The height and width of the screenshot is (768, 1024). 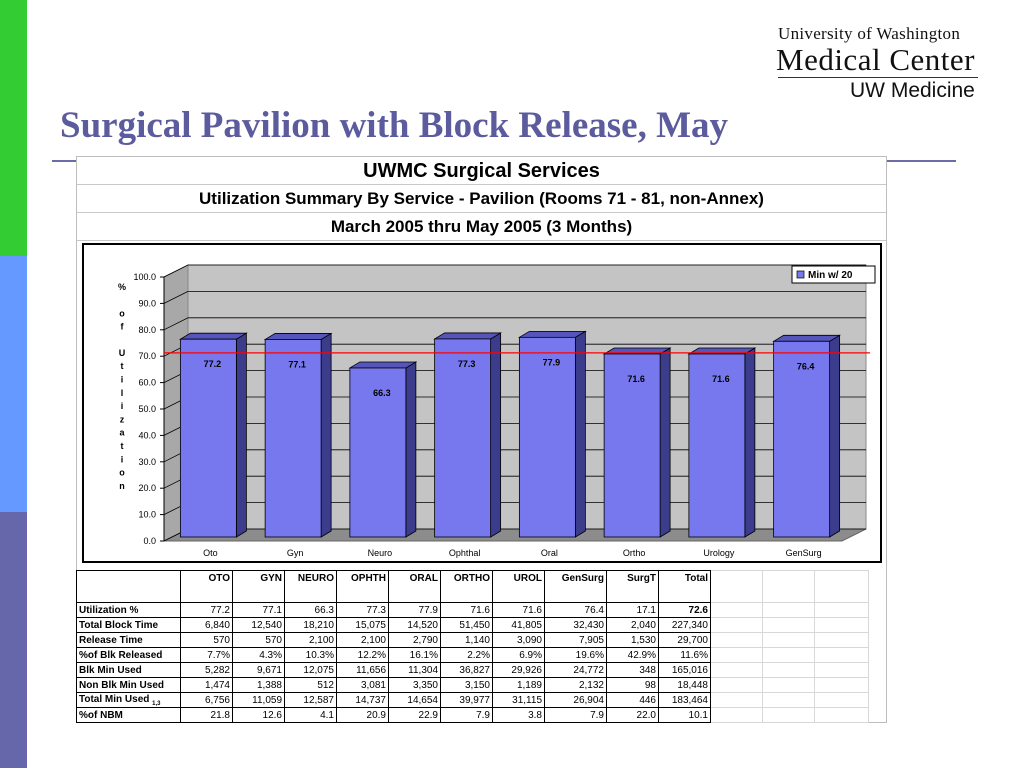 What do you see at coordinates (144, 277) in the screenshot?
I see `y-tick-label: 100.0` at bounding box center [144, 277].